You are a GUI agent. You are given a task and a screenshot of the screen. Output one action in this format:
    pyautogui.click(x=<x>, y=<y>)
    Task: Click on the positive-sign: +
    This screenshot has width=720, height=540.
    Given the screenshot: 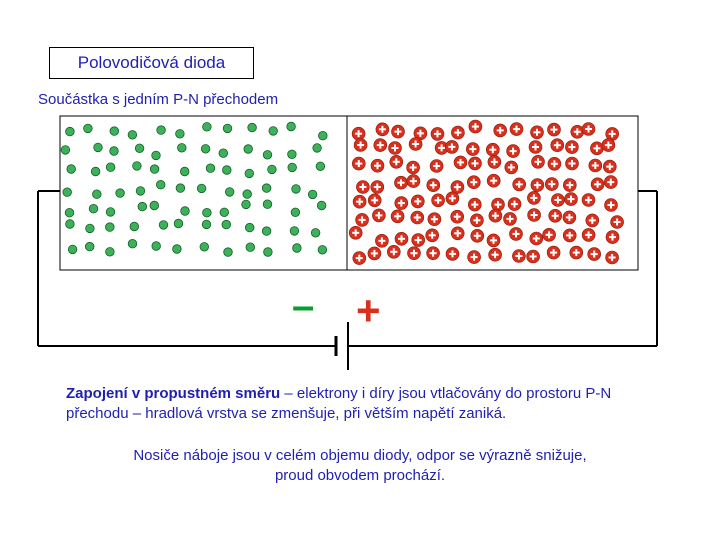 What is the action you would take?
    pyautogui.click(x=368, y=310)
    